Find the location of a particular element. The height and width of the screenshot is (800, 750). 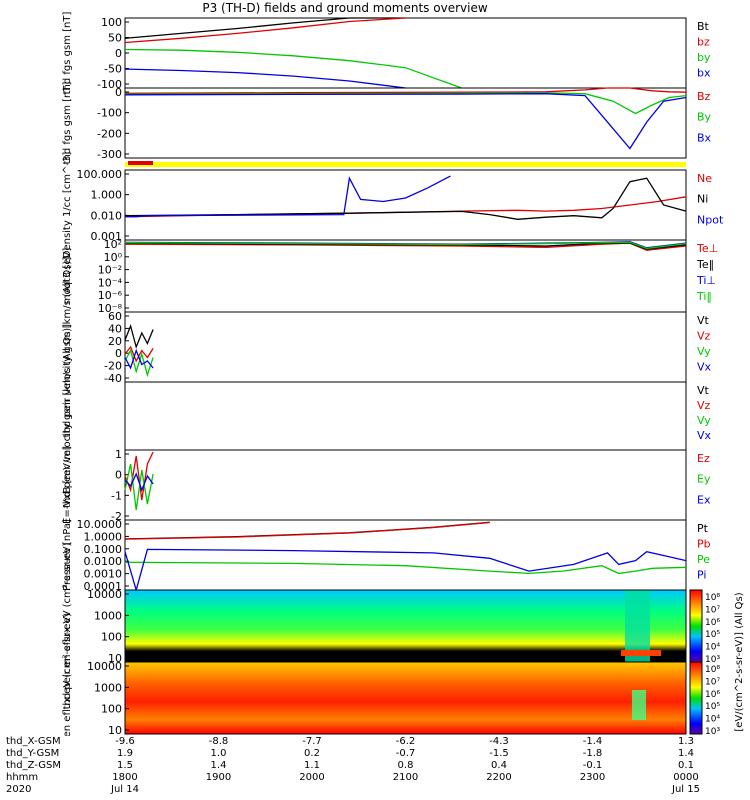

series-Ti‖ is located at coordinates (405, 245).